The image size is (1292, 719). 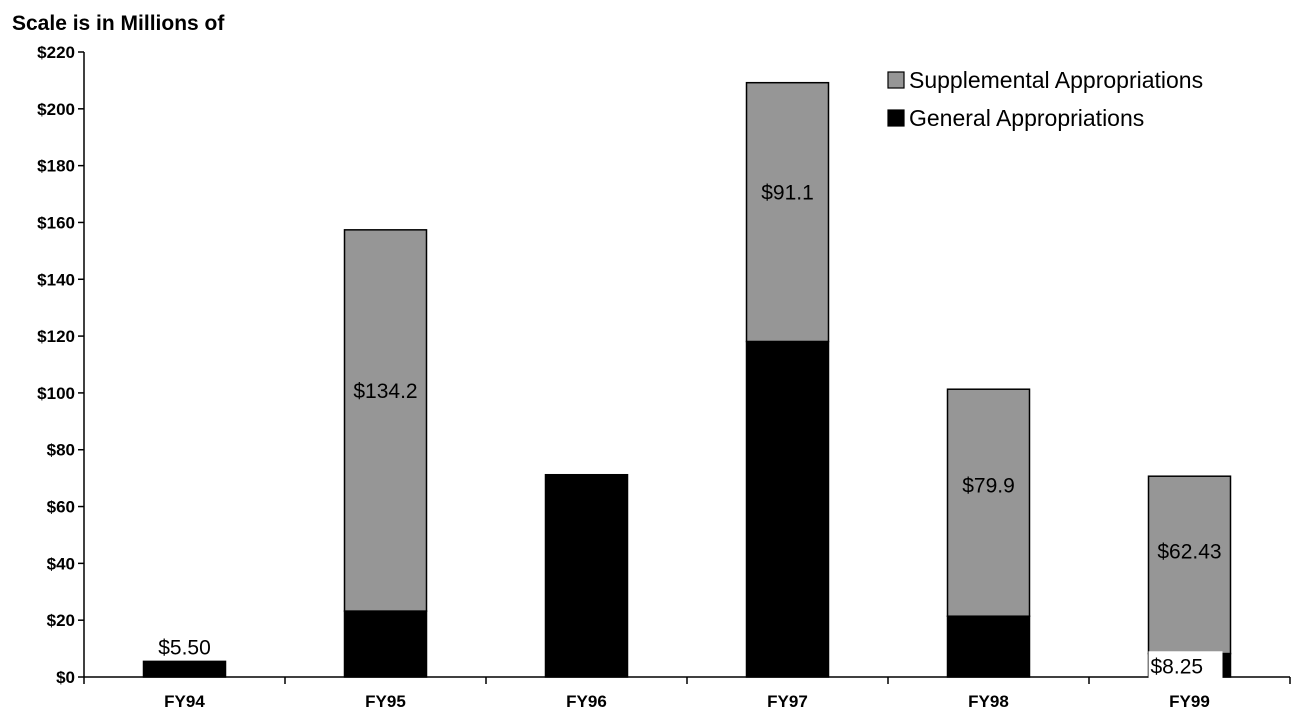 What do you see at coordinates (65, 677) in the screenshot?
I see `y-tick-label: $0` at bounding box center [65, 677].